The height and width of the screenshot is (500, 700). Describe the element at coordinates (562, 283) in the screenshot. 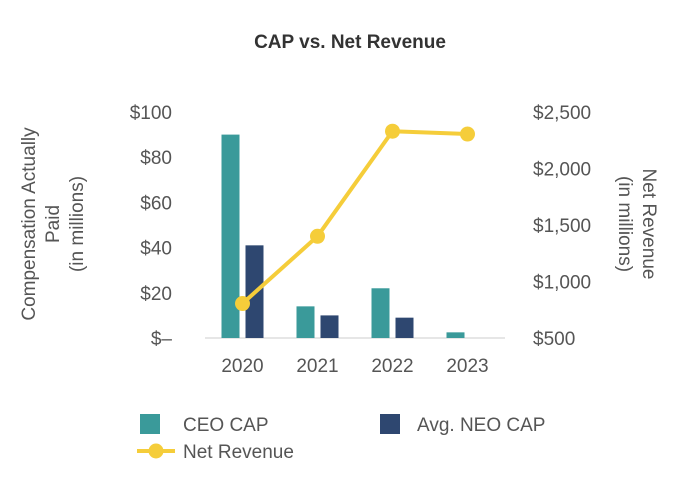

I see `right-tick-label: $1,000` at that location.